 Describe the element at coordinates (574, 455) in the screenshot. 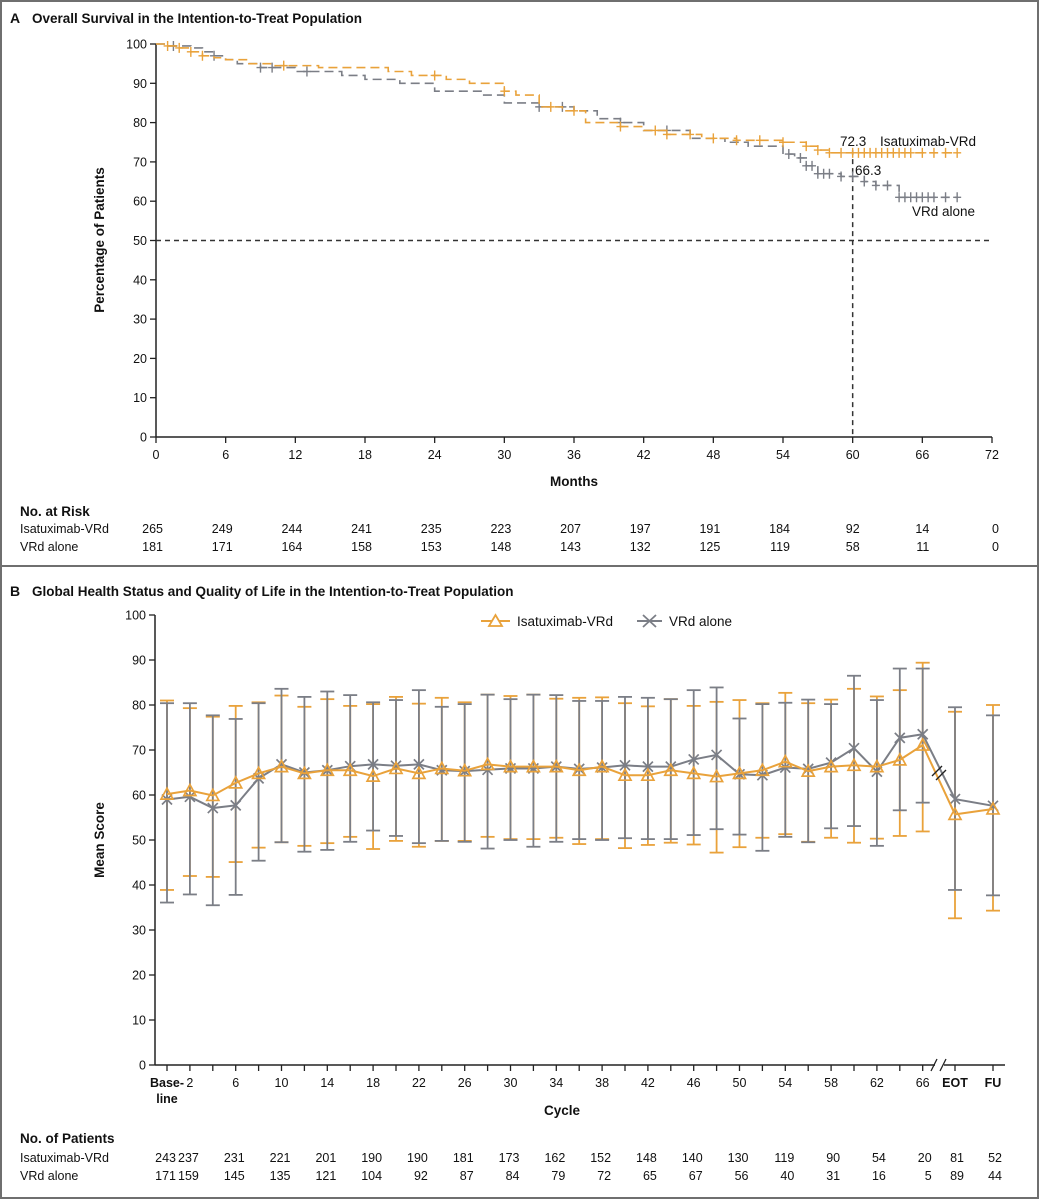

I see `x-tick-label: 36` at that location.